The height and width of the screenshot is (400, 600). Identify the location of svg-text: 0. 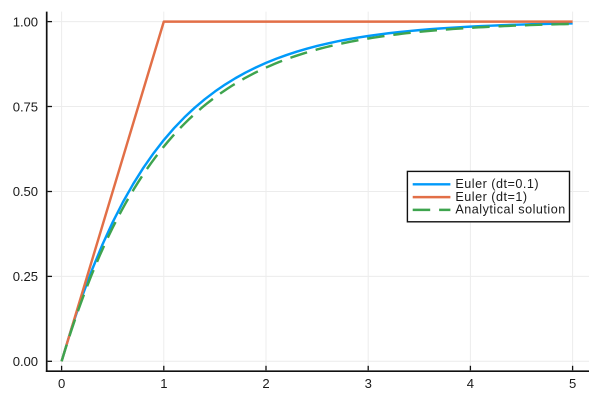
(61, 383).